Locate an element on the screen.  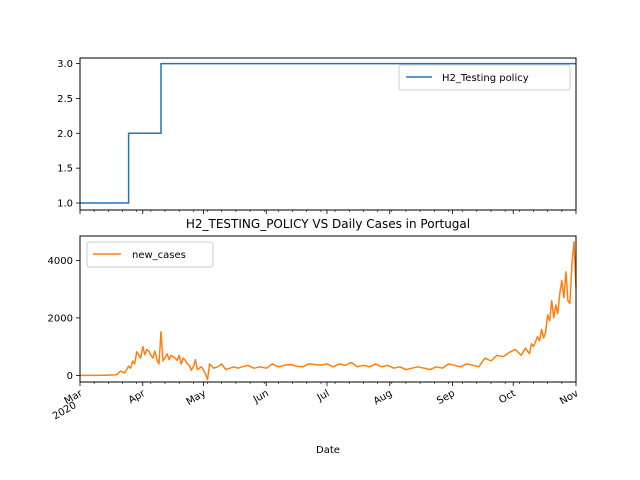
bottom-legend-box is located at coordinates (150, 254).